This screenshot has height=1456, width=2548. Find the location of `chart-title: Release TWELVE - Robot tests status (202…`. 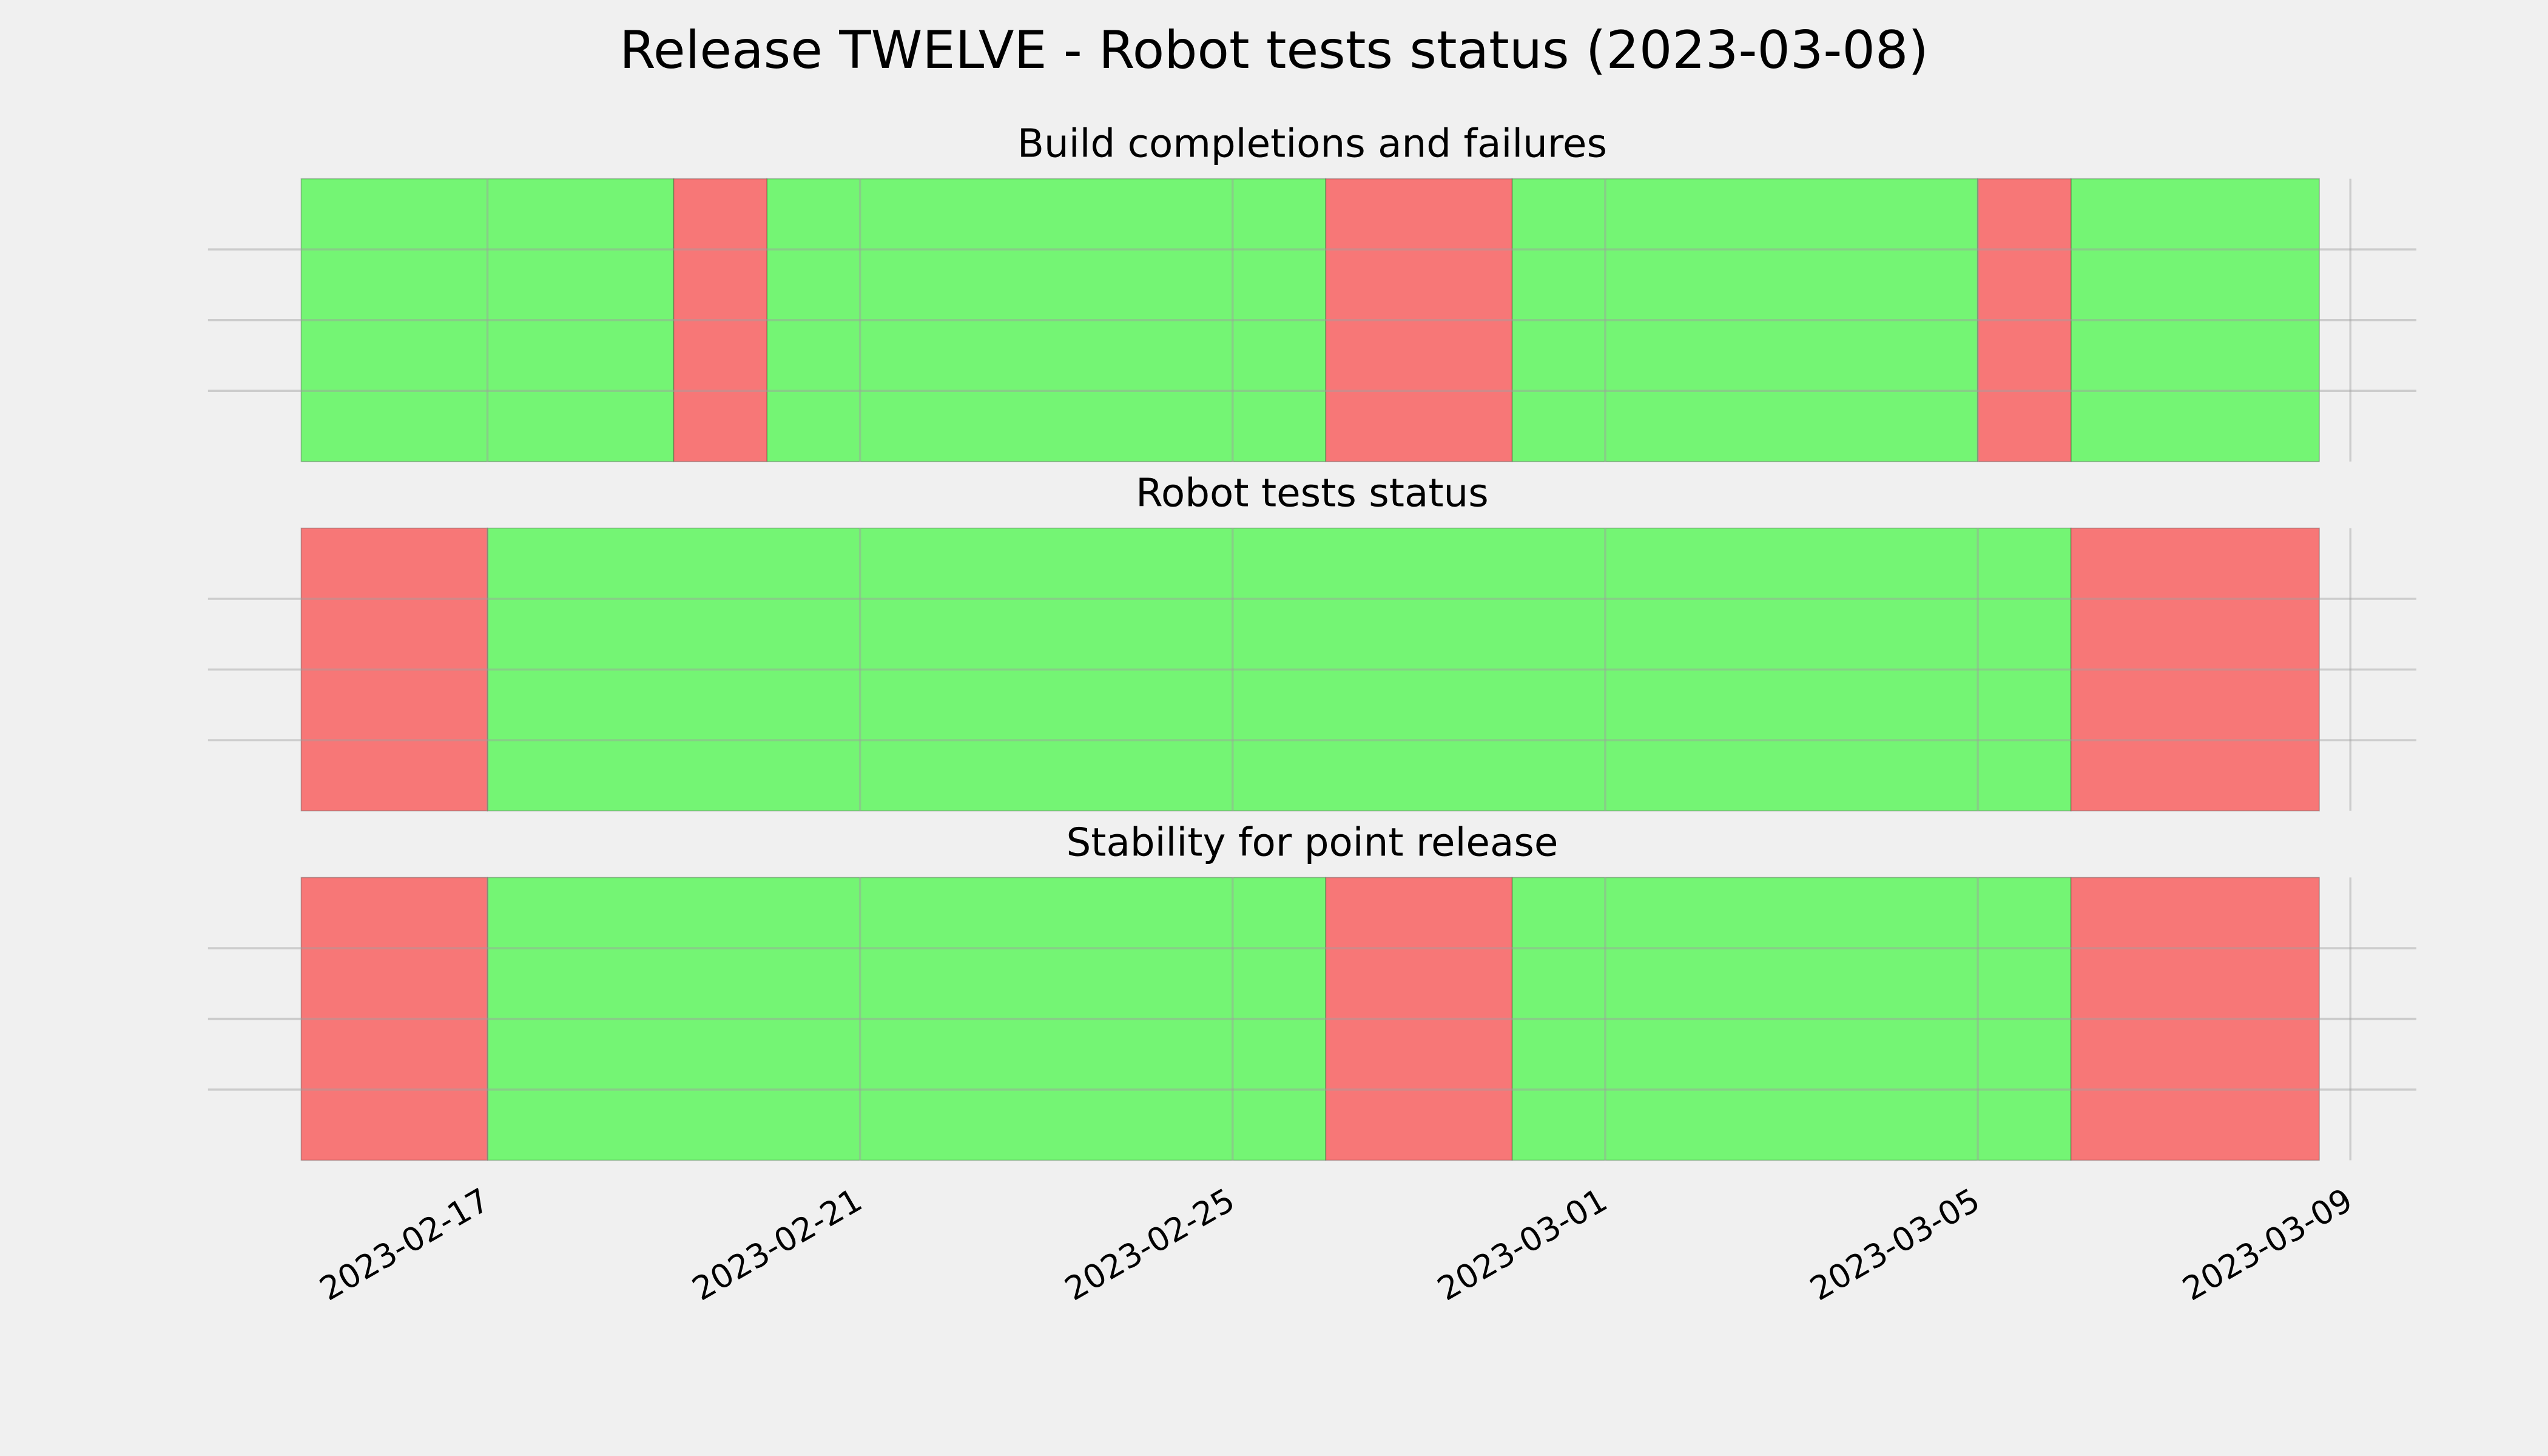

chart-title: Release TWELVE - Robot tests status (202… is located at coordinates (1274, 50).